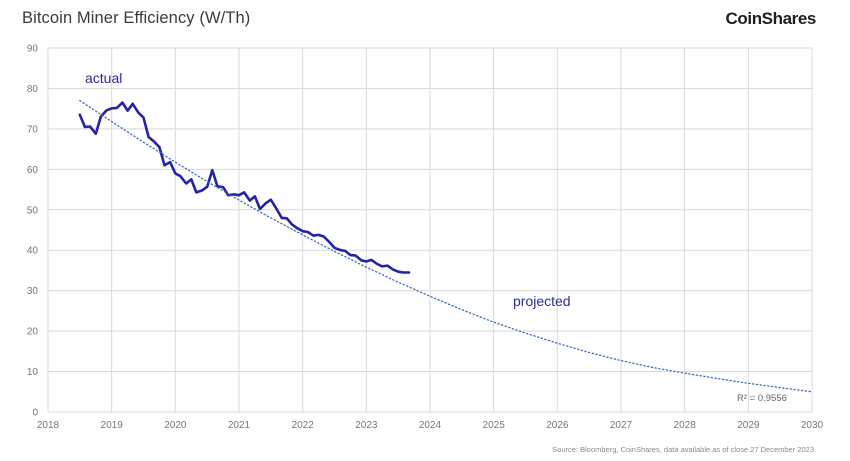 The height and width of the screenshot is (461, 850). What do you see at coordinates (33, 231) in the screenshot?
I see `y-axis-labels: 0 10 20 30 40 50 60 70 80 90` at bounding box center [33, 231].